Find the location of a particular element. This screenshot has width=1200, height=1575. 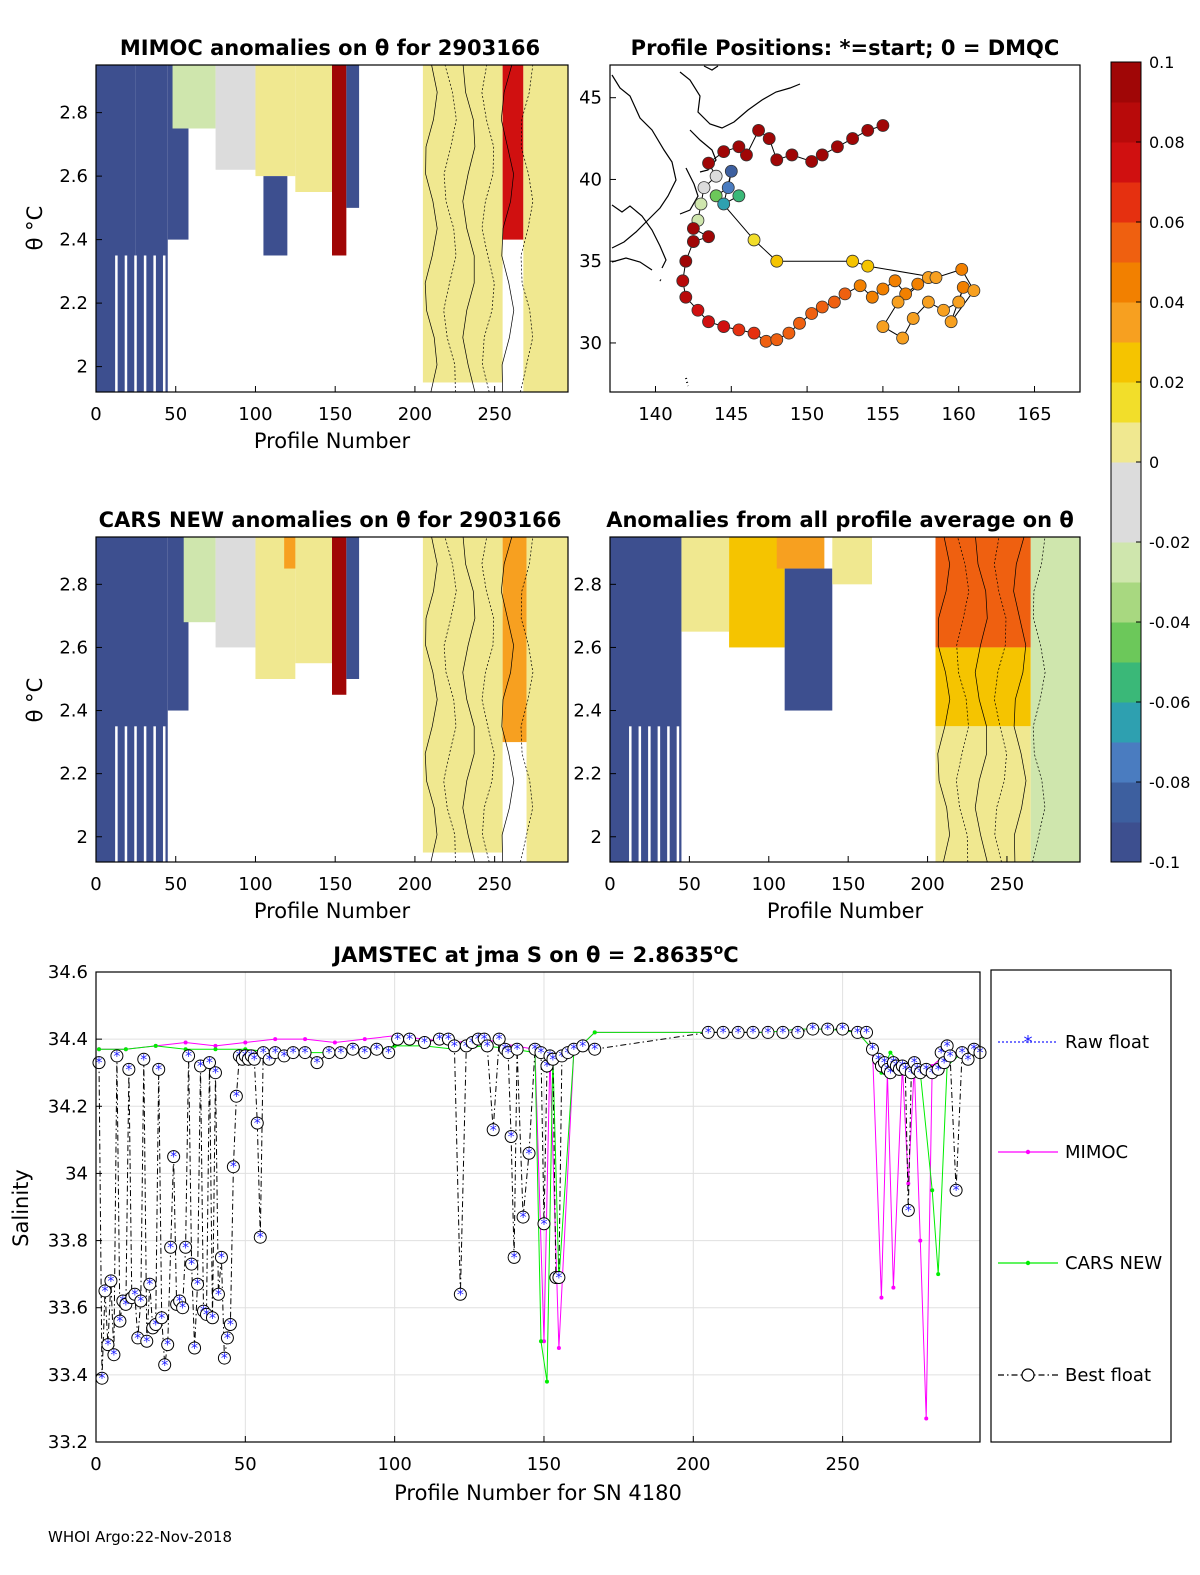

x-tick-label: 200 is located at coordinates (693, 1464).